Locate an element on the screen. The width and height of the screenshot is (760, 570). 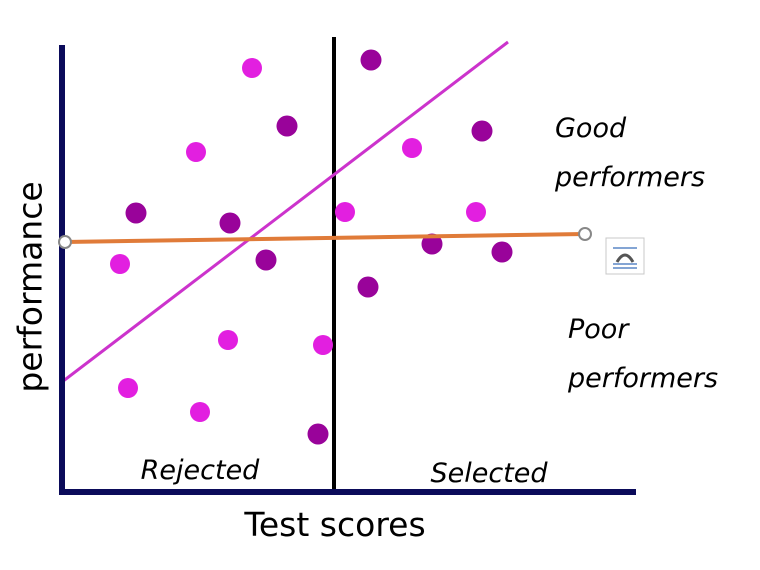
icon-arch is located at coordinates (625, 258).